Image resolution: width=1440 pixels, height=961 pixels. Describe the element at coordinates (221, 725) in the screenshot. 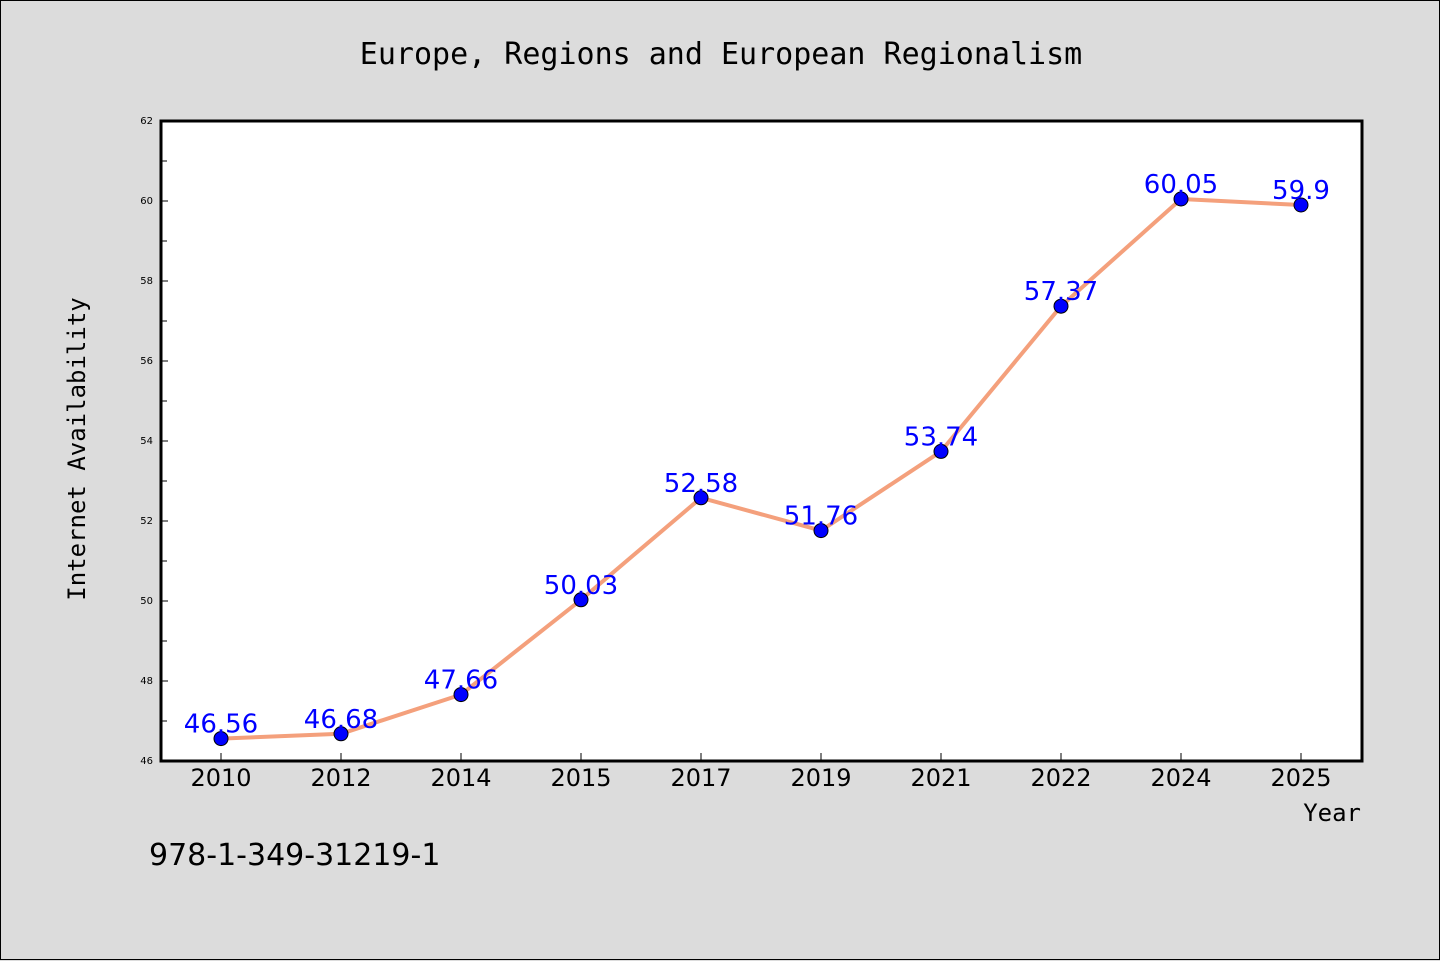

I see `data-label: 46.56` at that location.